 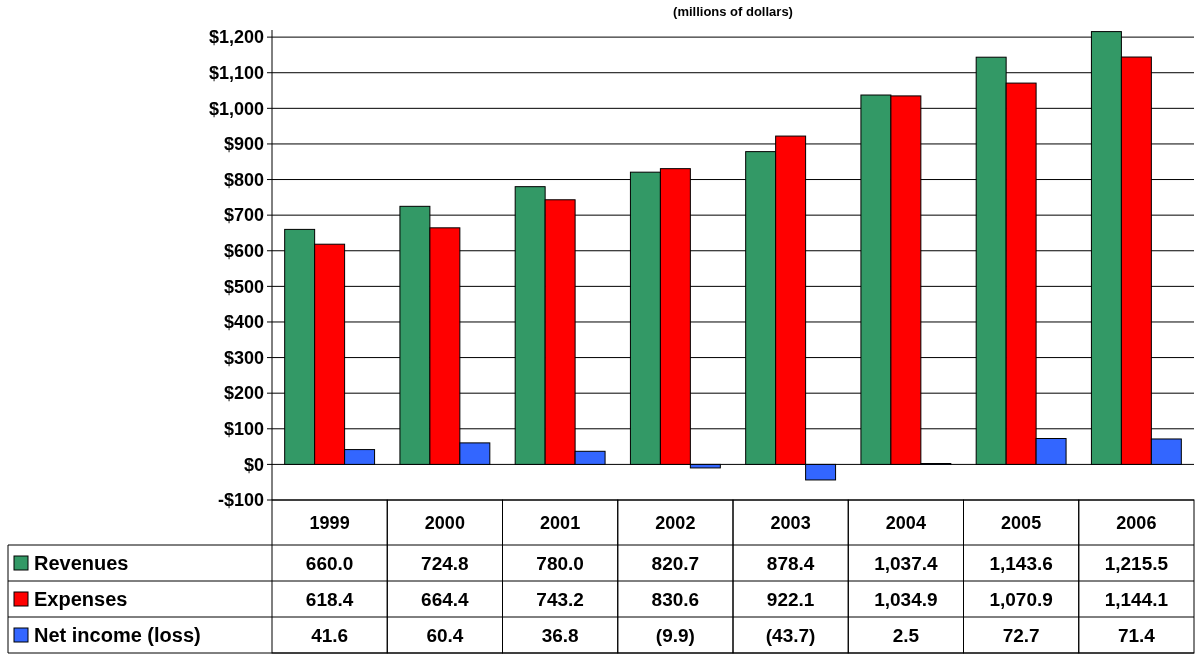 What do you see at coordinates (560, 599) in the screenshot?
I see `data-label: 743.2` at bounding box center [560, 599].